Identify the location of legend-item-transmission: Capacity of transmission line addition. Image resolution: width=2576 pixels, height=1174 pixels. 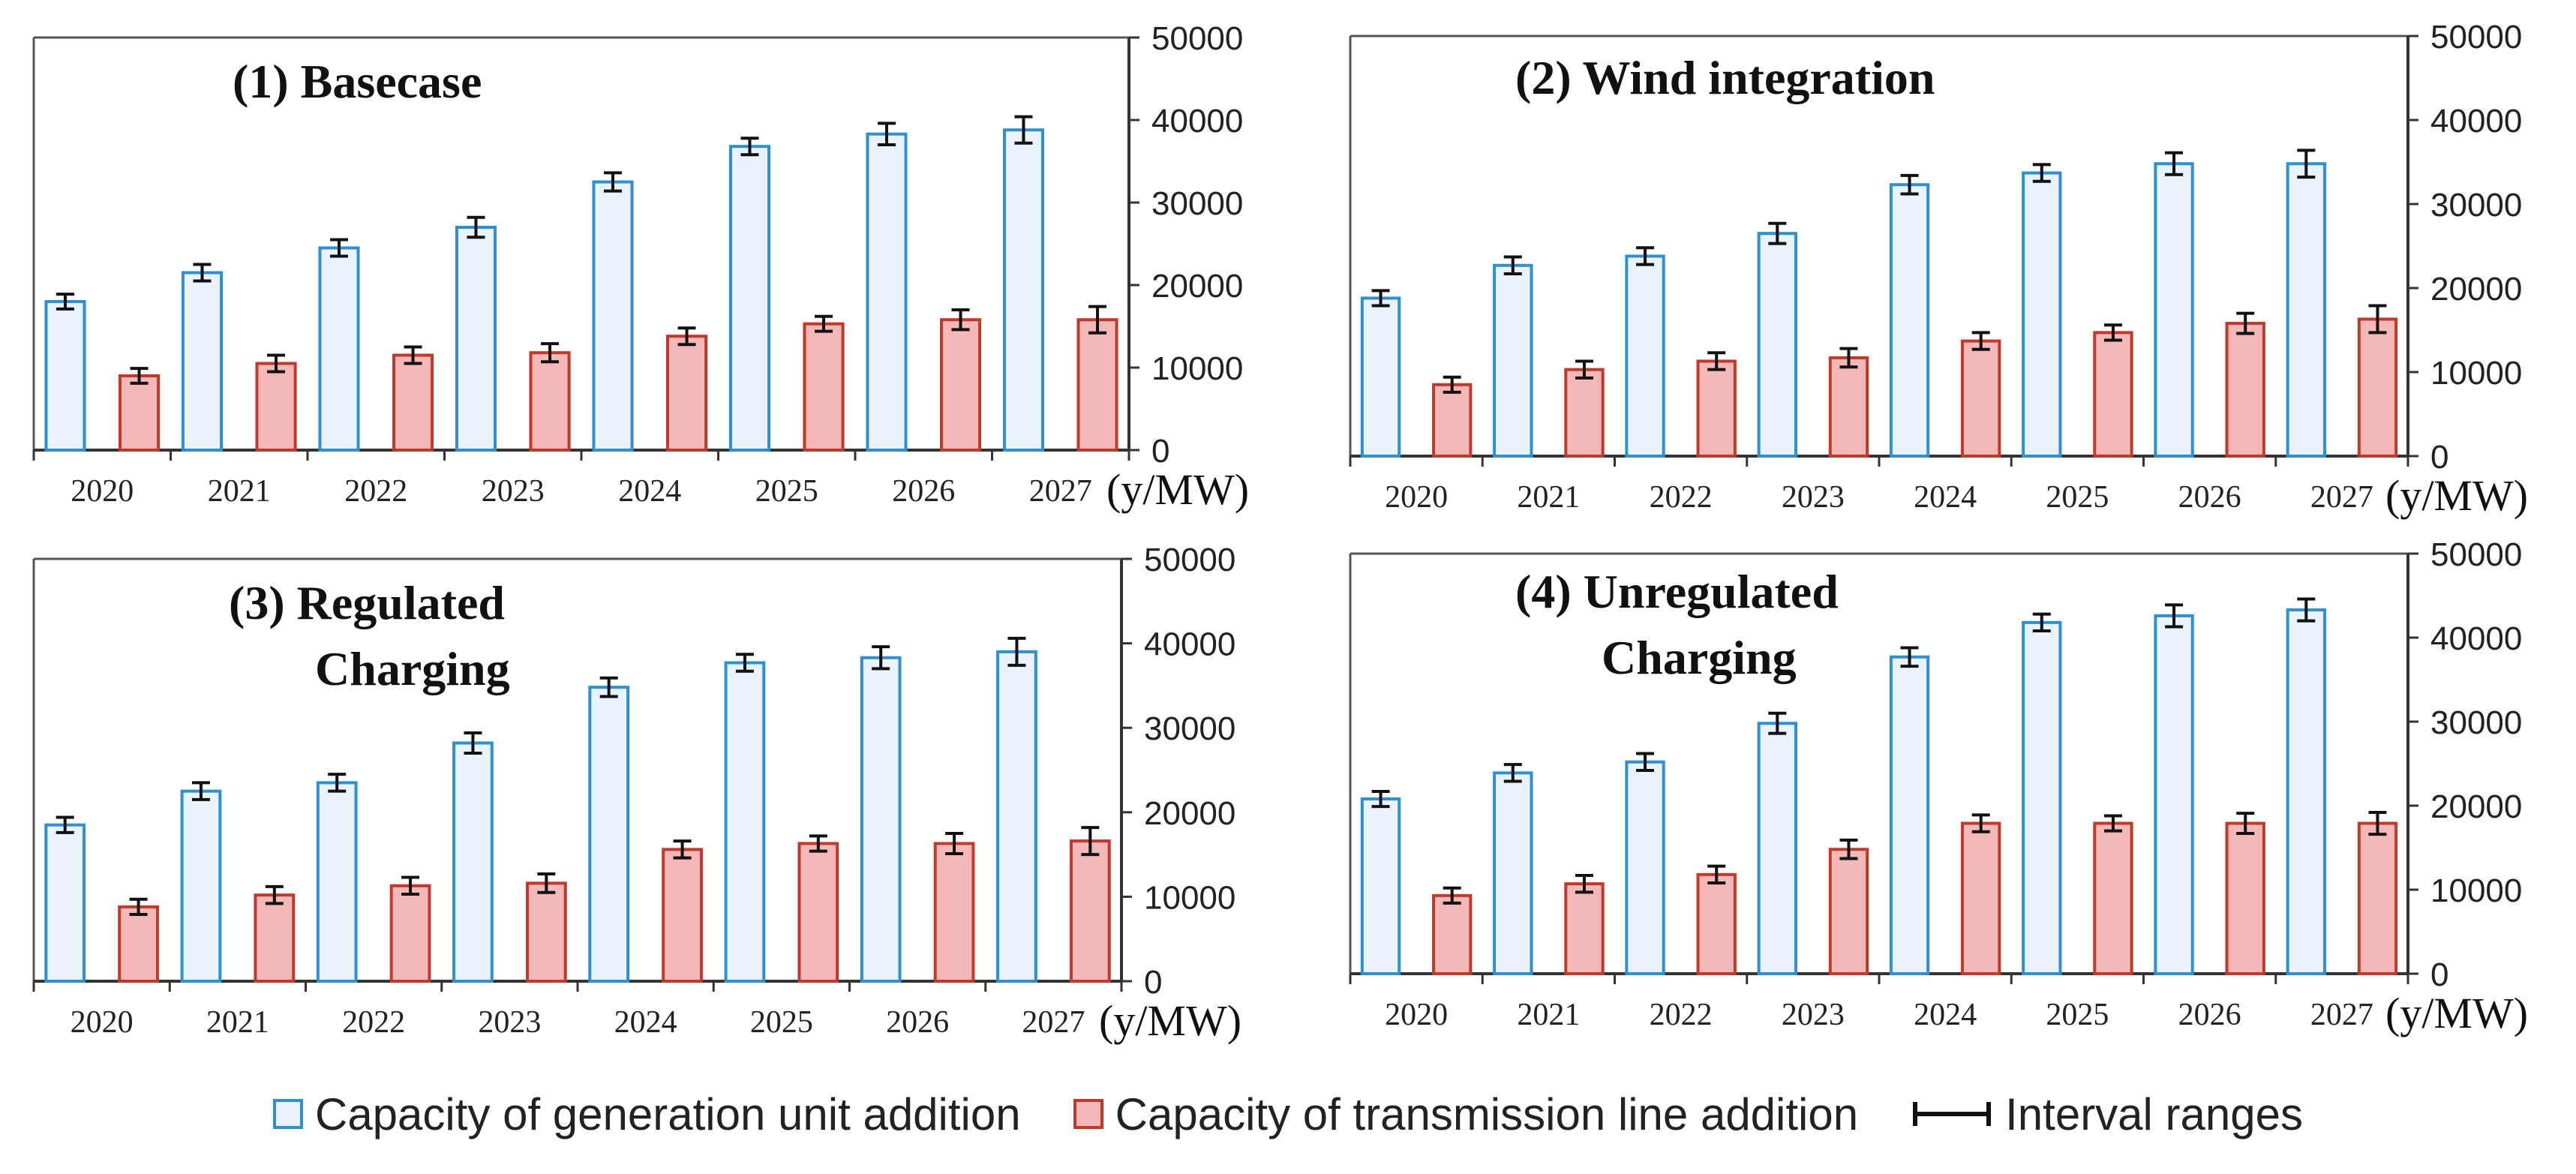
(1465, 1114).